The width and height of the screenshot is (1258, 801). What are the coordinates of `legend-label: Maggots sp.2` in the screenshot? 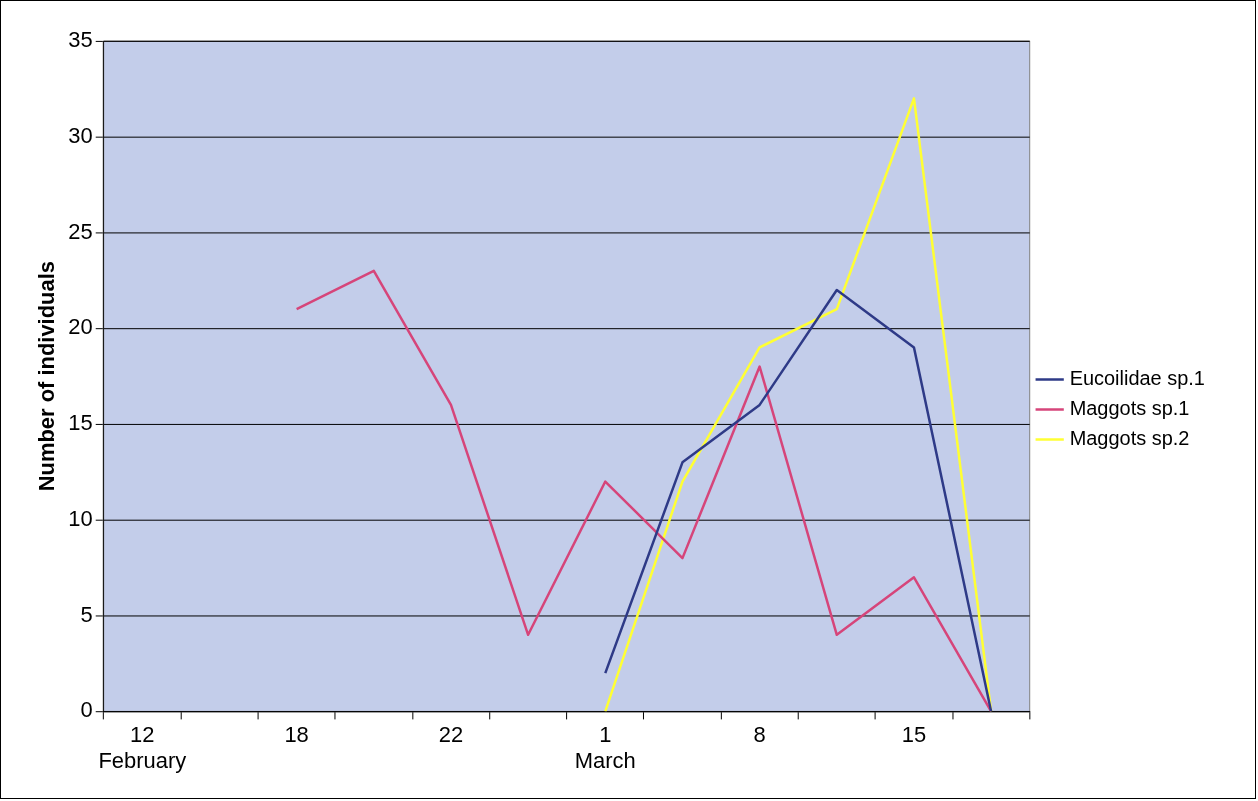 It's located at (1129, 437).